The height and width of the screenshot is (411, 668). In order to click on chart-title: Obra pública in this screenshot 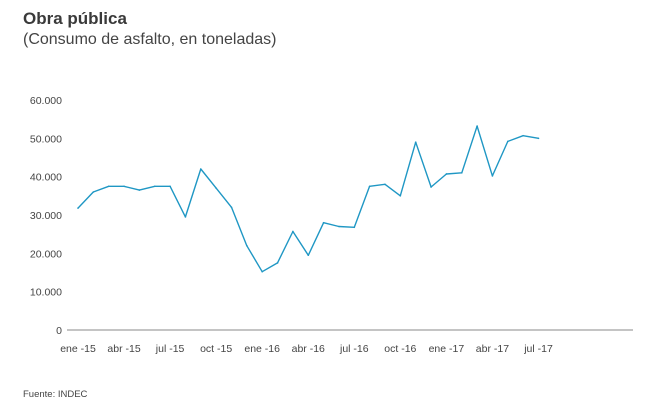, I will do `click(75, 18)`.